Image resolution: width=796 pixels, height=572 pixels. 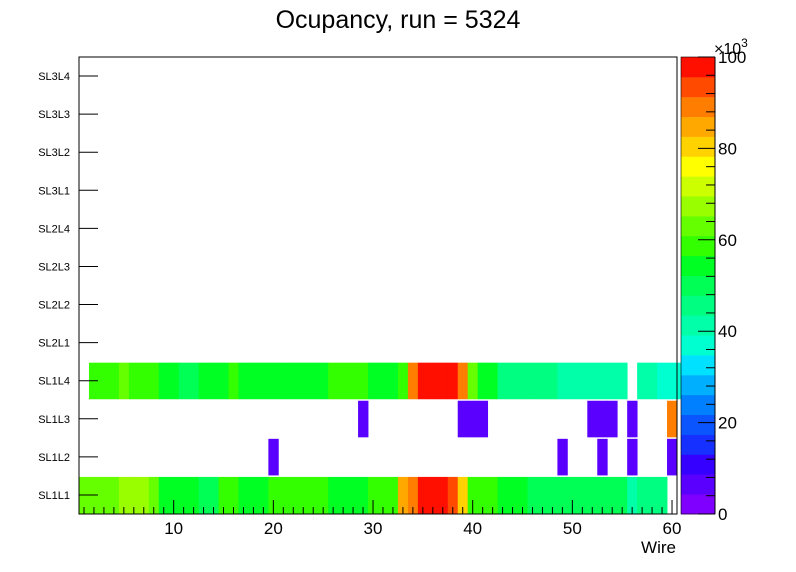 What do you see at coordinates (54, 420) in the screenshot?
I see `y-tick-label-SL1L3: SL1L3` at bounding box center [54, 420].